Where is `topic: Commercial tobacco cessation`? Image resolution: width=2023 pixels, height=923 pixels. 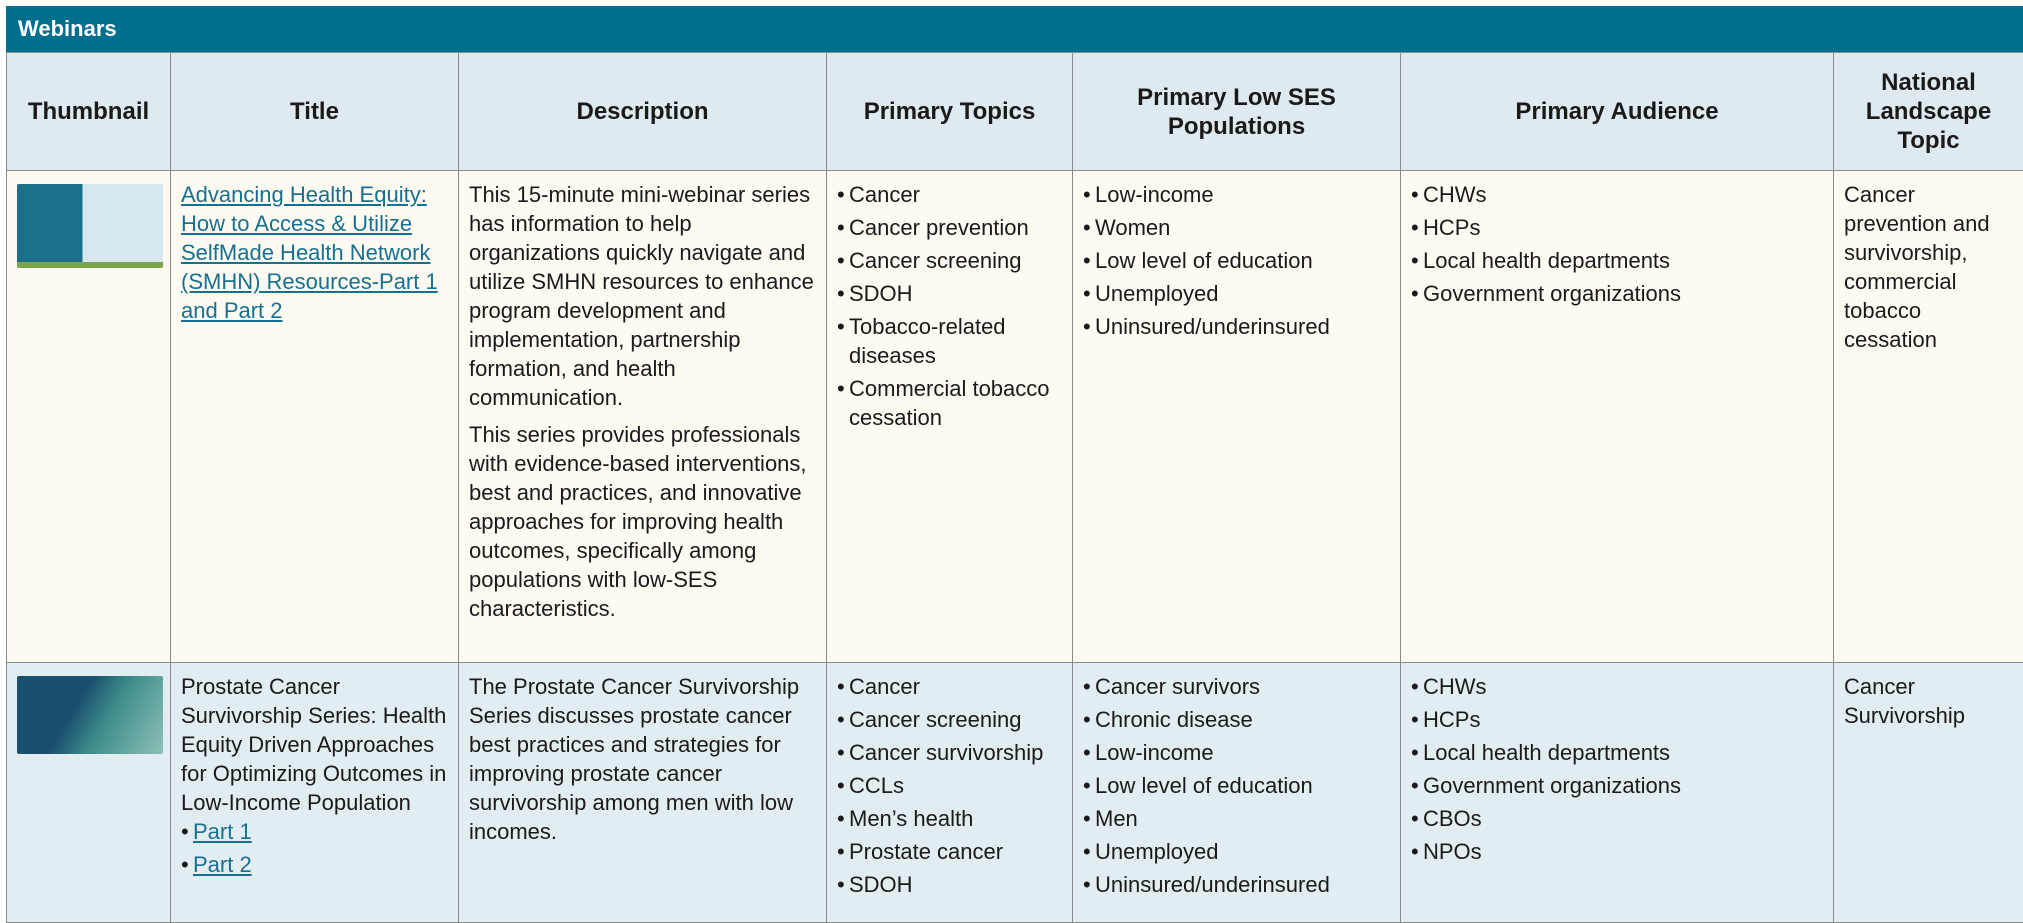 topic: Commercial tobacco cessation is located at coordinates (949, 403).